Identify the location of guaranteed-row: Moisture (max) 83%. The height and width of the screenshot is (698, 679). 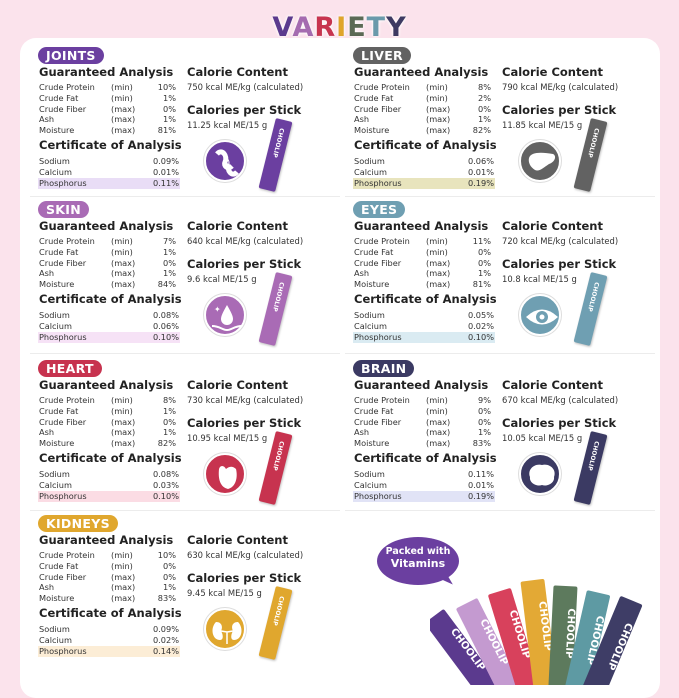
(424, 443).